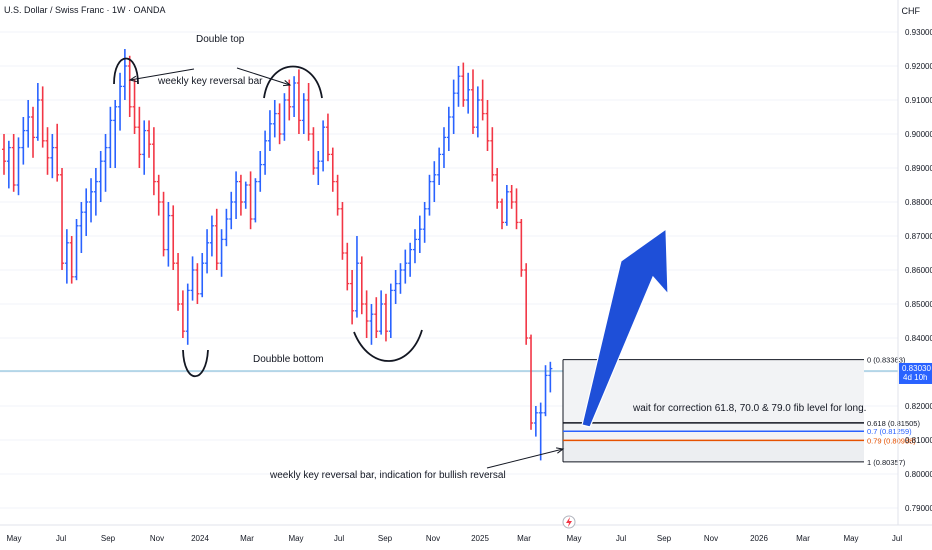 Image resolution: width=932 pixels, height=550 pixels. Describe the element at coordinates (713, 451) in the screenshot. I see `fib-zone-lower-fill` at that location.